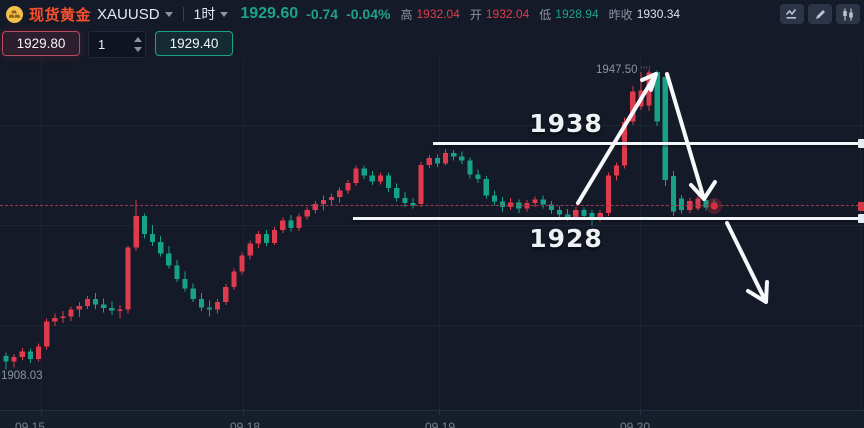 This screenshot has height=428, width=864. Describe the element at coordinates (14, 14) in the screenshot. I see `gold-coin-icon` at that location.